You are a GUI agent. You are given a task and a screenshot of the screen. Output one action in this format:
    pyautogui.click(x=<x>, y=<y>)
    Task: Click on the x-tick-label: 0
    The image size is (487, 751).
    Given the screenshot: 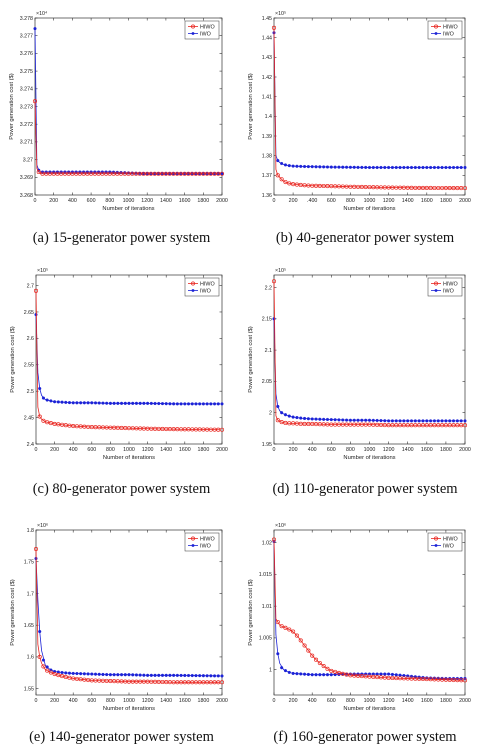 What is the action you would take?
    pyautogui.click(x=274, y=701)
    